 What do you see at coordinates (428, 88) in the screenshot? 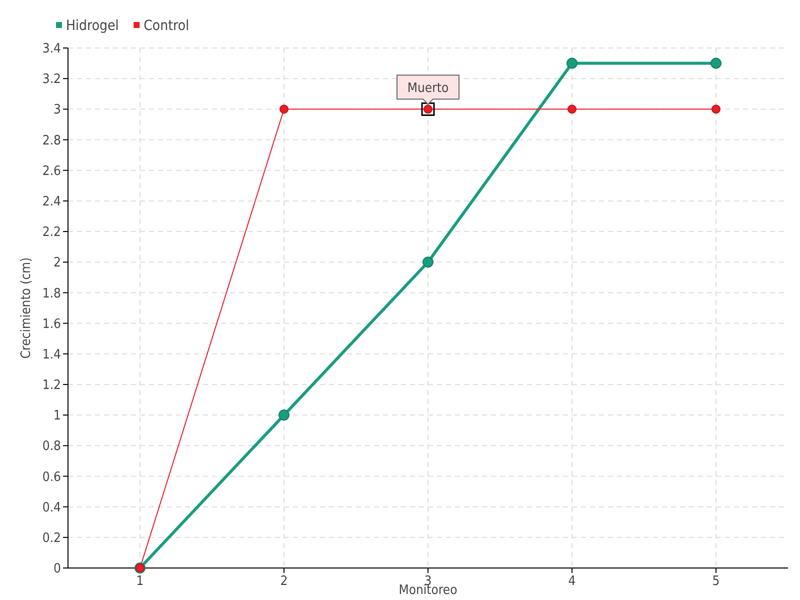
I see `annotation: Muerto` at bounding box center [428, 88].